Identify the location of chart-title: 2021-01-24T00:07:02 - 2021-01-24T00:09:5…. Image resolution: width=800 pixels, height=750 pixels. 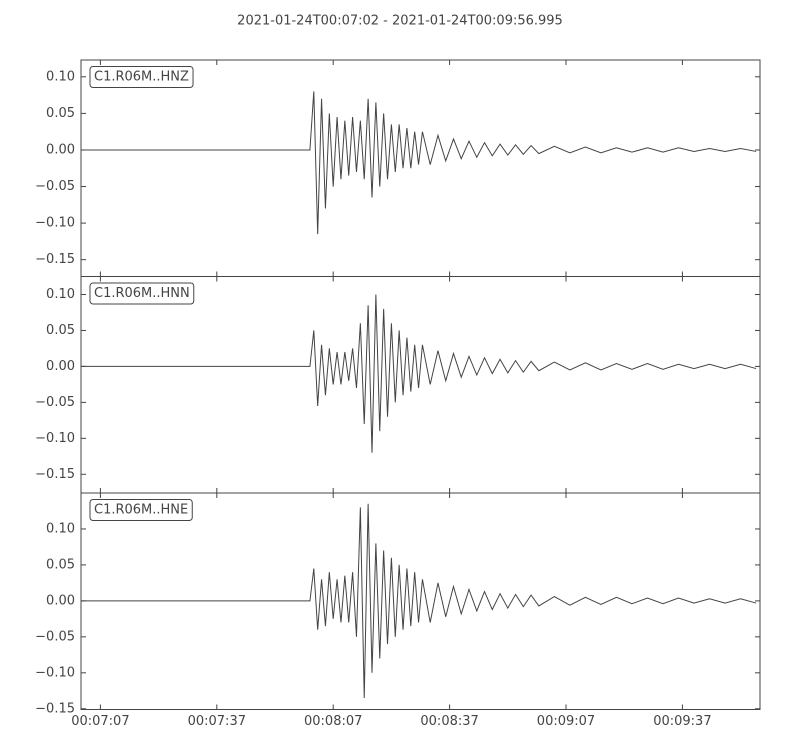
(400, 21).